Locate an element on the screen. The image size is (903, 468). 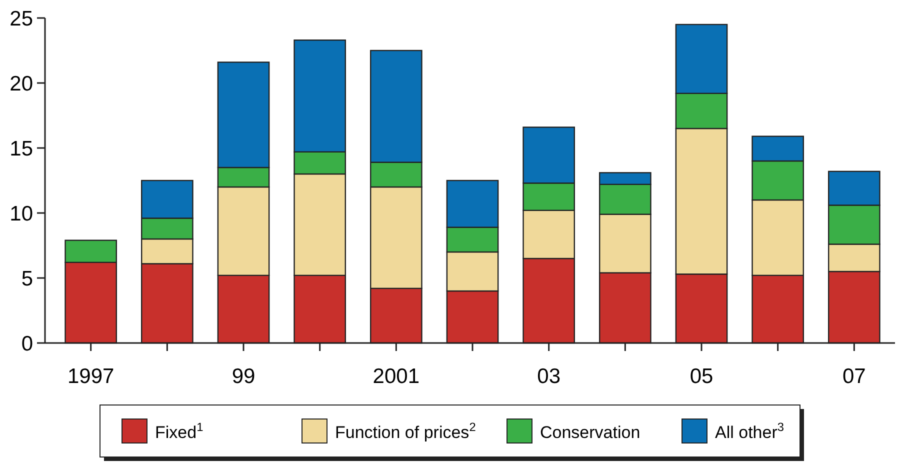
legend-label: All other$^{3}$ is located at coordinates (749, 431).